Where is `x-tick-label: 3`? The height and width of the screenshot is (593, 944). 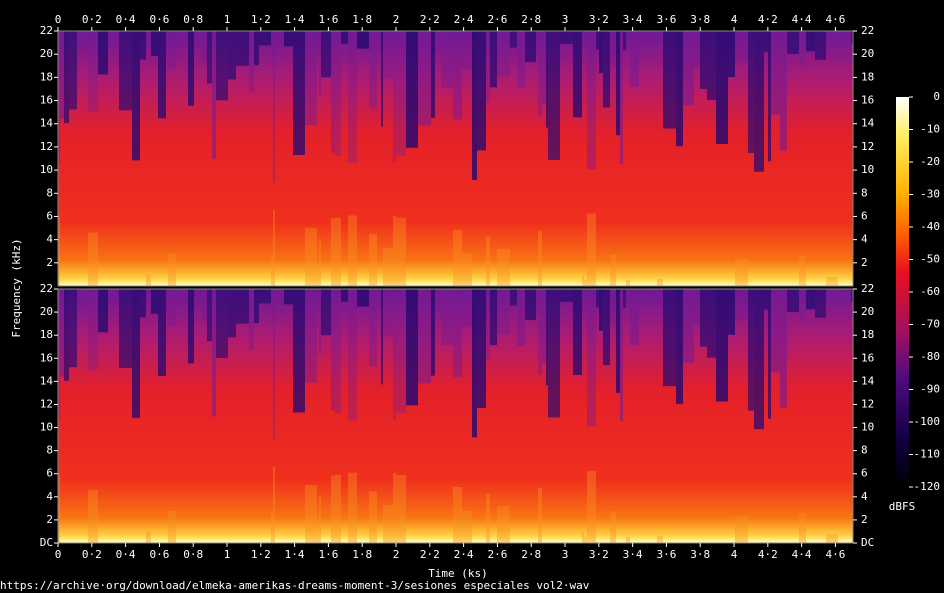
x-tick-label: 3 is located at coordinates (565, 554).